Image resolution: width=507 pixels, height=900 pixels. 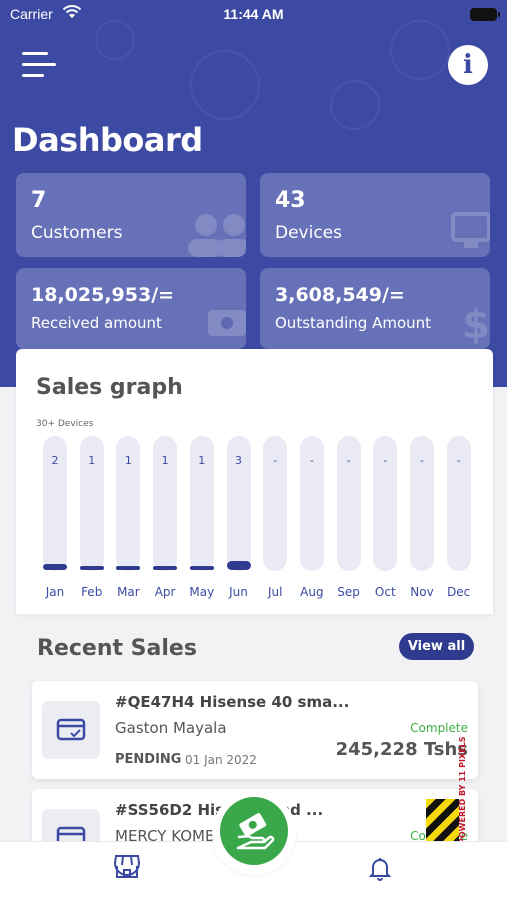 What do you see at coordinates (375, 308) in the screenshot?
I see `stat-card-outstanding: $ 3,608,549/= Outstanding Amount` at bounding box center [375, 308].